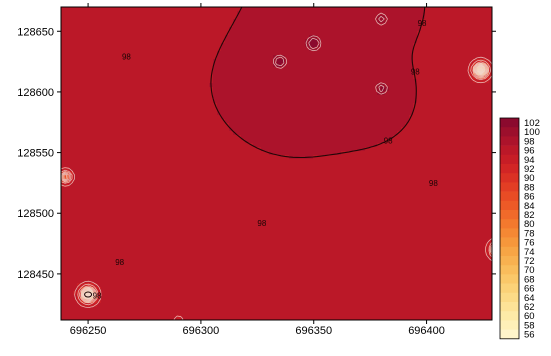 Image resolution: width=551 pixels, height=356 pixels. What do you see at coordinates (529, 289) in the screenshot?
I see `colorbar-label: 66` at bounding box center [529, 289].